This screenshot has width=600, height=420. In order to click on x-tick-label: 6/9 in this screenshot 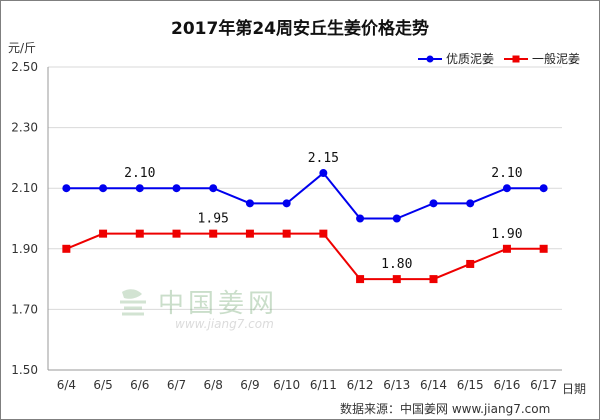, I will do `click(249, 385)`.